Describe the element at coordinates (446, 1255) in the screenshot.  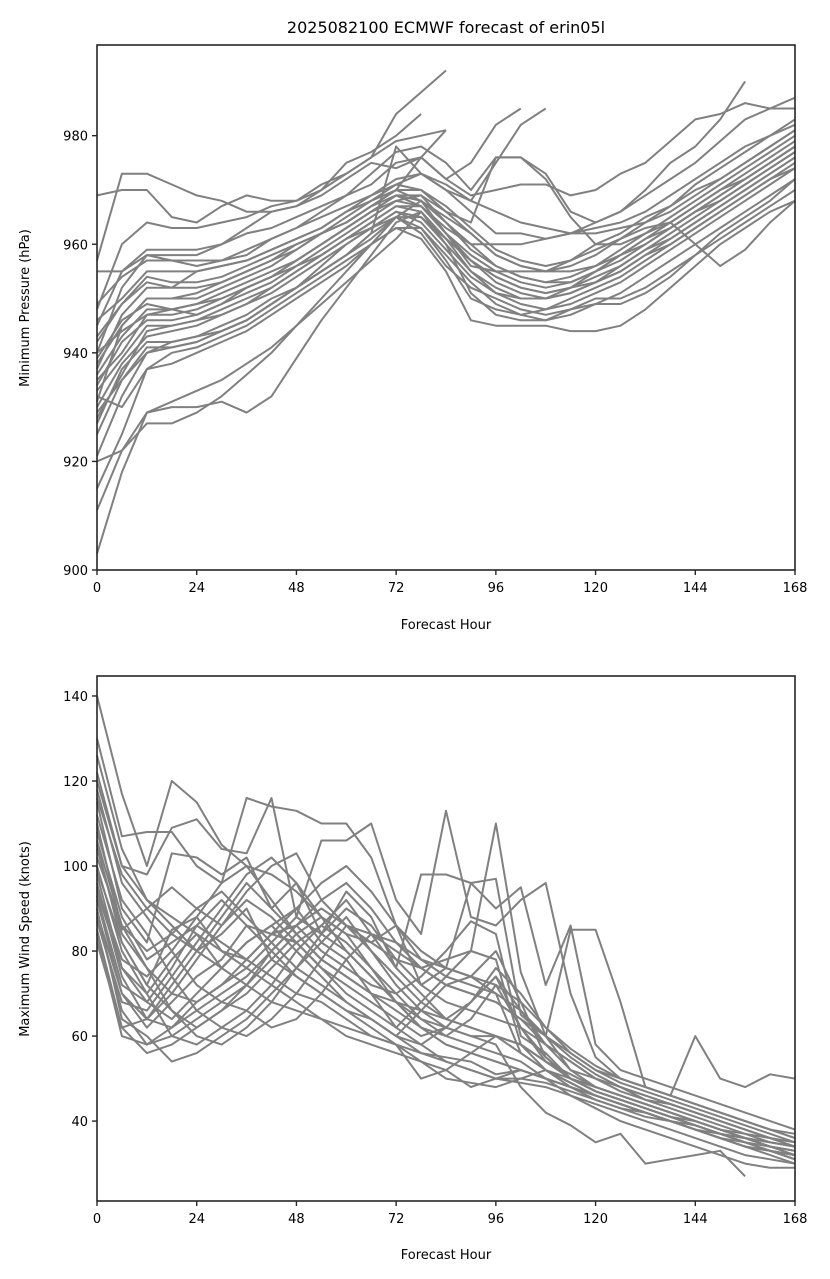
I see `wind-x-axis-label: Forecast Hour` at that location.